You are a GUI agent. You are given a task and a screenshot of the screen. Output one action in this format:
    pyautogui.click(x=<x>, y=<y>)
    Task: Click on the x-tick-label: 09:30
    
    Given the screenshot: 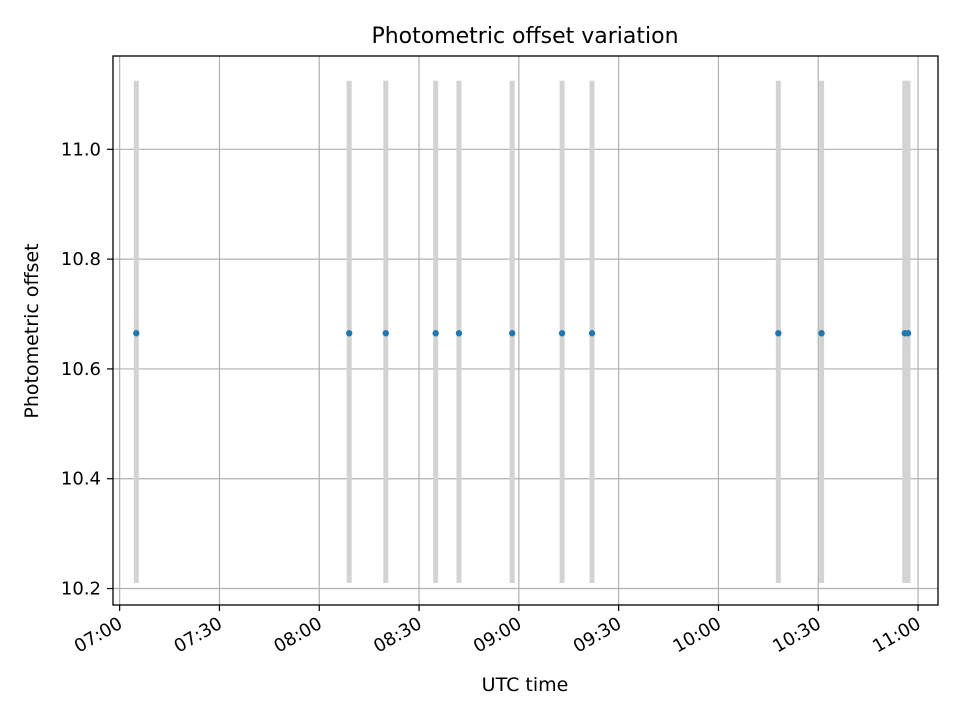 What is the action you would take?
    pyautogui.click(x=597, y=635)
    